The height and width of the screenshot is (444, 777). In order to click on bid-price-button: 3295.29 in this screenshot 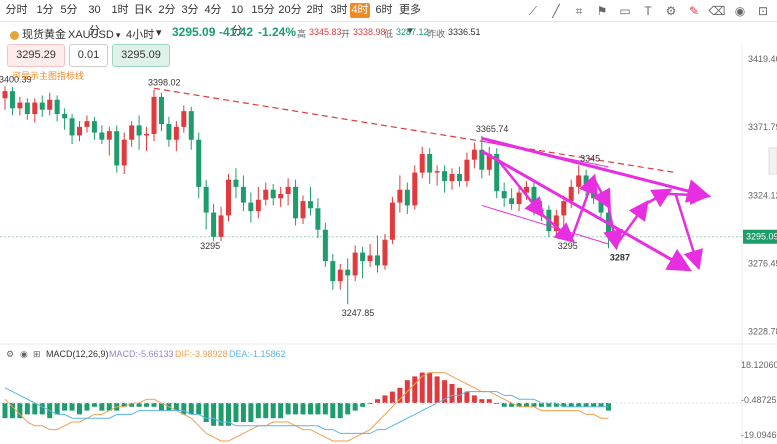, I will do `click(36, 55)`.